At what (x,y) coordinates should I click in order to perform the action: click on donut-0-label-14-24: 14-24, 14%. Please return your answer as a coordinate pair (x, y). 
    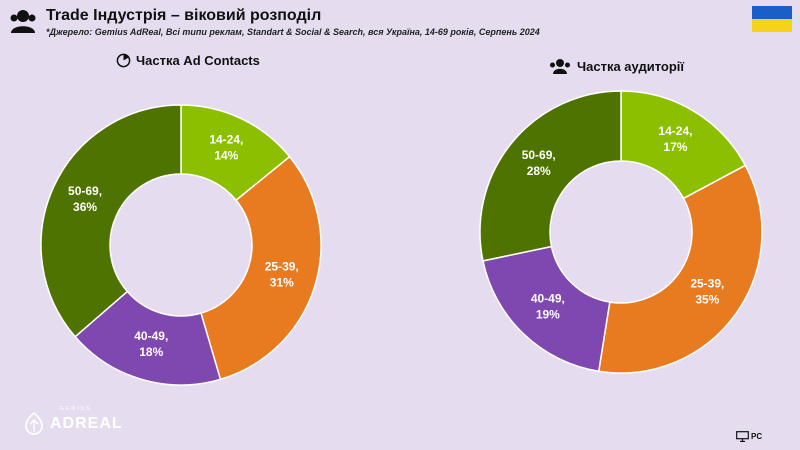
    Looking at the image, I should click on (226, 148).